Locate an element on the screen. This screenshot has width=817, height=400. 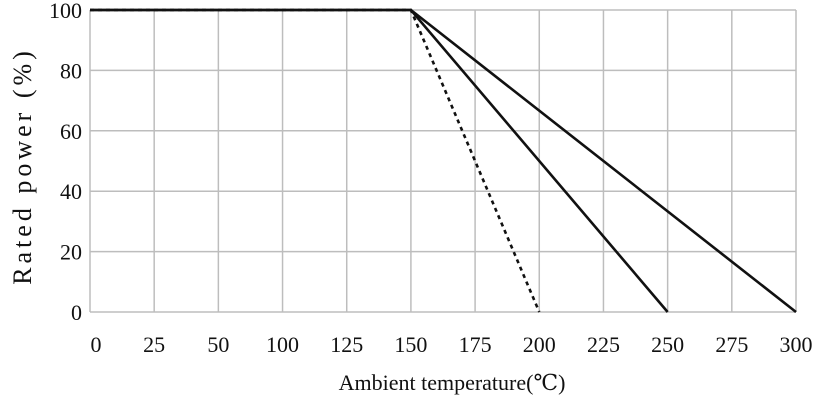
x-tick-label: 150 is located at coordinates (410, 344).